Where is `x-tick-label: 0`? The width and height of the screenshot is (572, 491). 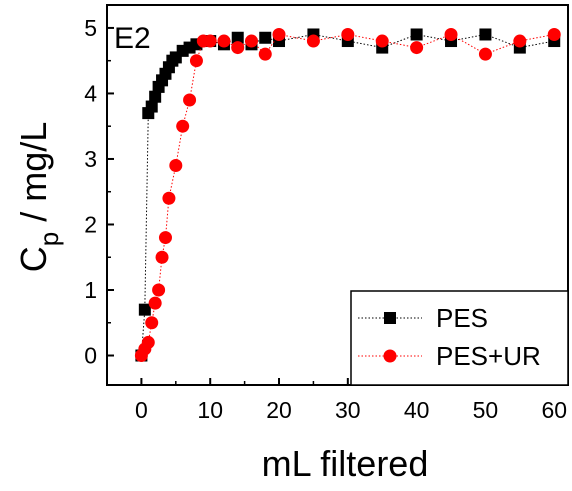 x-tick-label: 0 is located at coordinates (141, 410).